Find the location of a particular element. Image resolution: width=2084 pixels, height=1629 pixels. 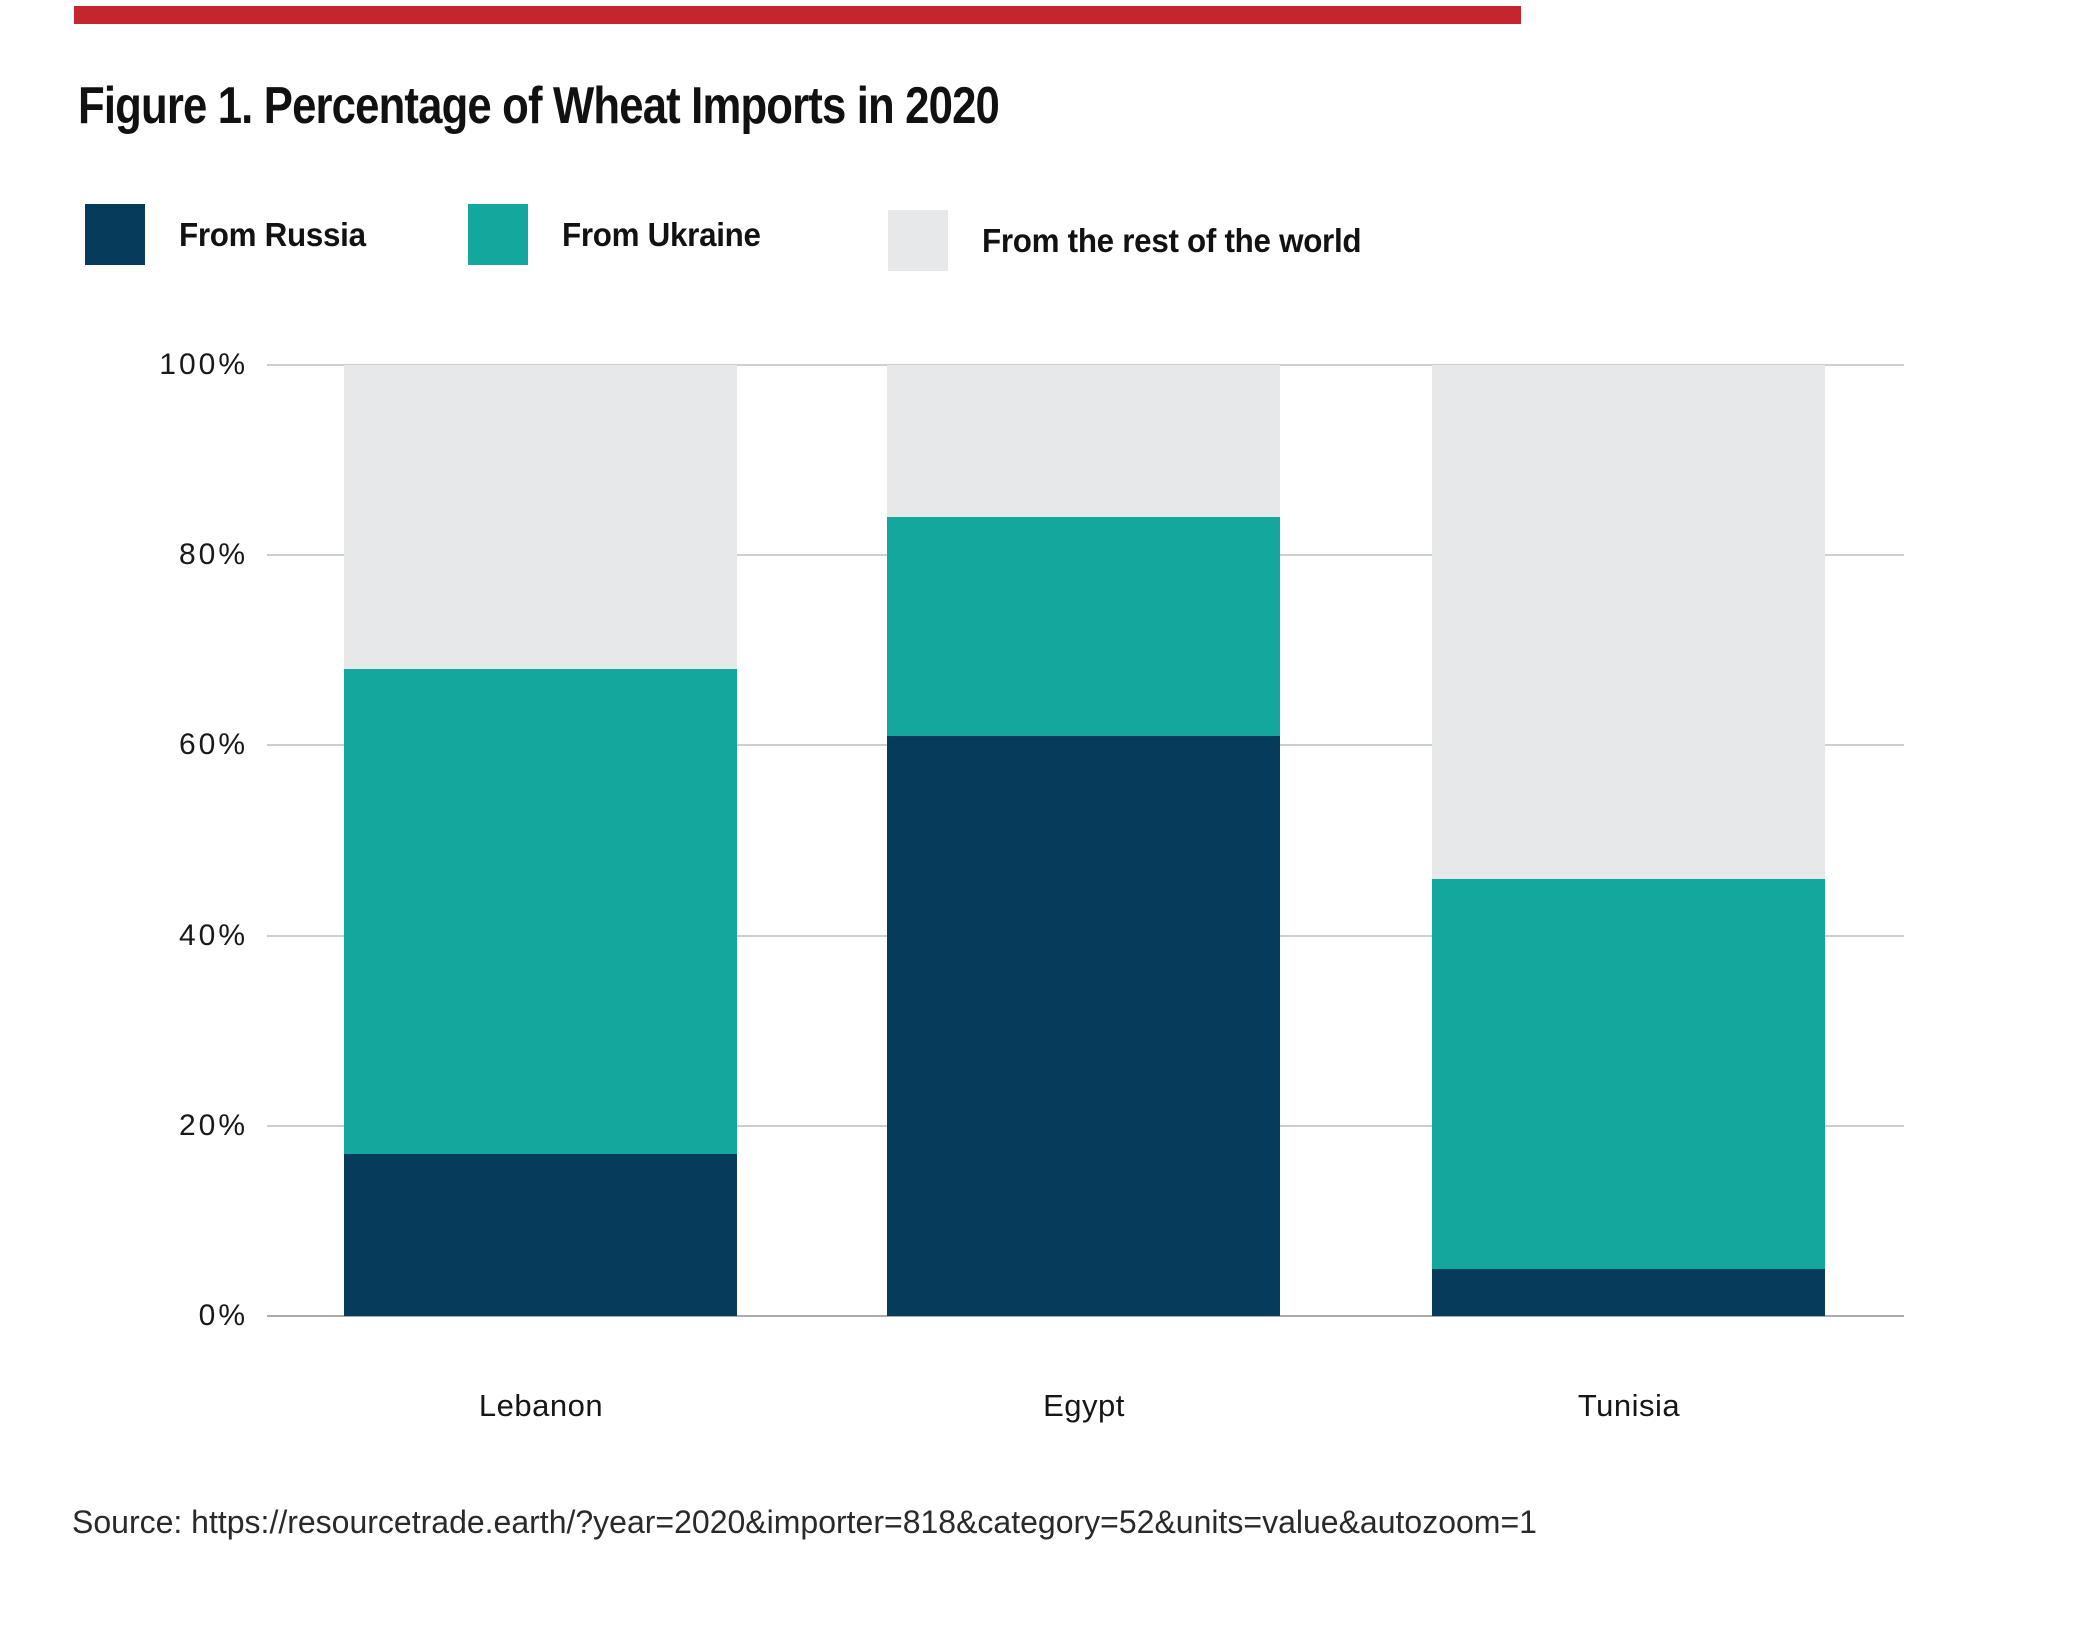

bar-segment-tunisia-from-ukraine is located at coordinates (1628, 1074).